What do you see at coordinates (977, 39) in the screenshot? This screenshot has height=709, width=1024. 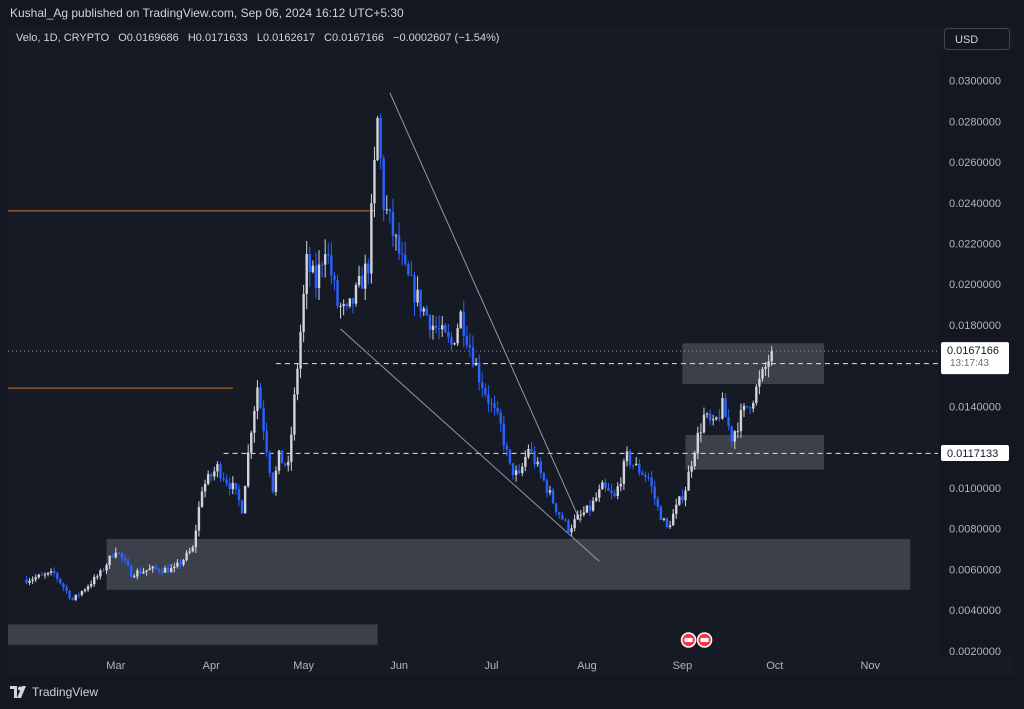 I see `currency-button: USD` at bounding box center [977, 39].